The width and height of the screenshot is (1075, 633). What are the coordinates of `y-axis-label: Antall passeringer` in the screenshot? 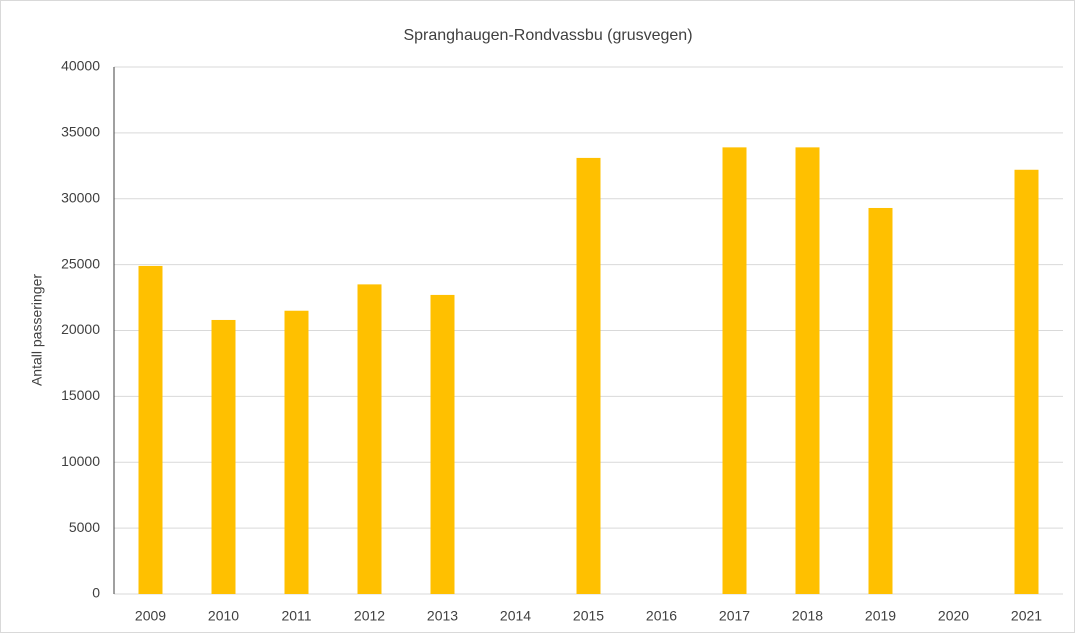 It's located at (37, 330).